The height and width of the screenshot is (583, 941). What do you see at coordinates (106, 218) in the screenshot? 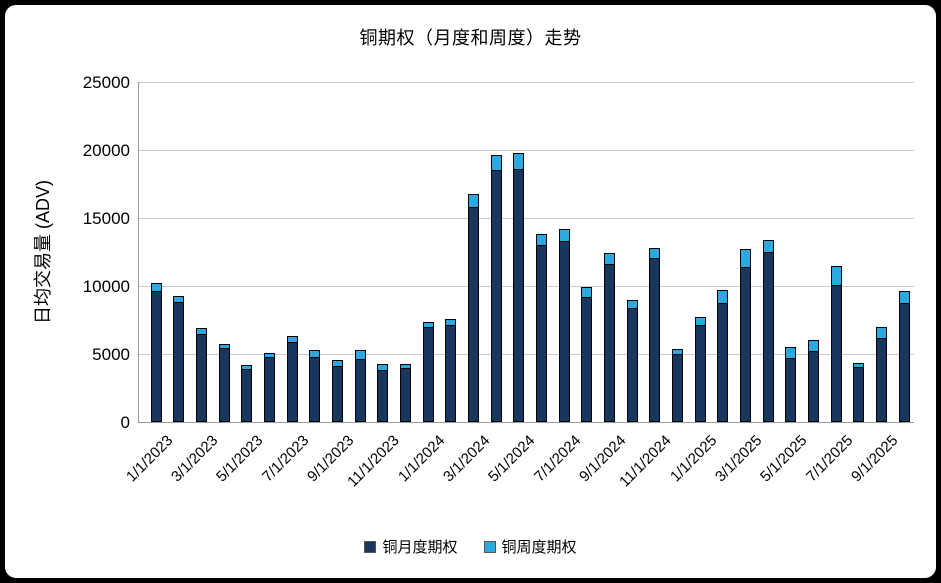
I see `y-tick-label: 15000` at bounding box center [106, 218].